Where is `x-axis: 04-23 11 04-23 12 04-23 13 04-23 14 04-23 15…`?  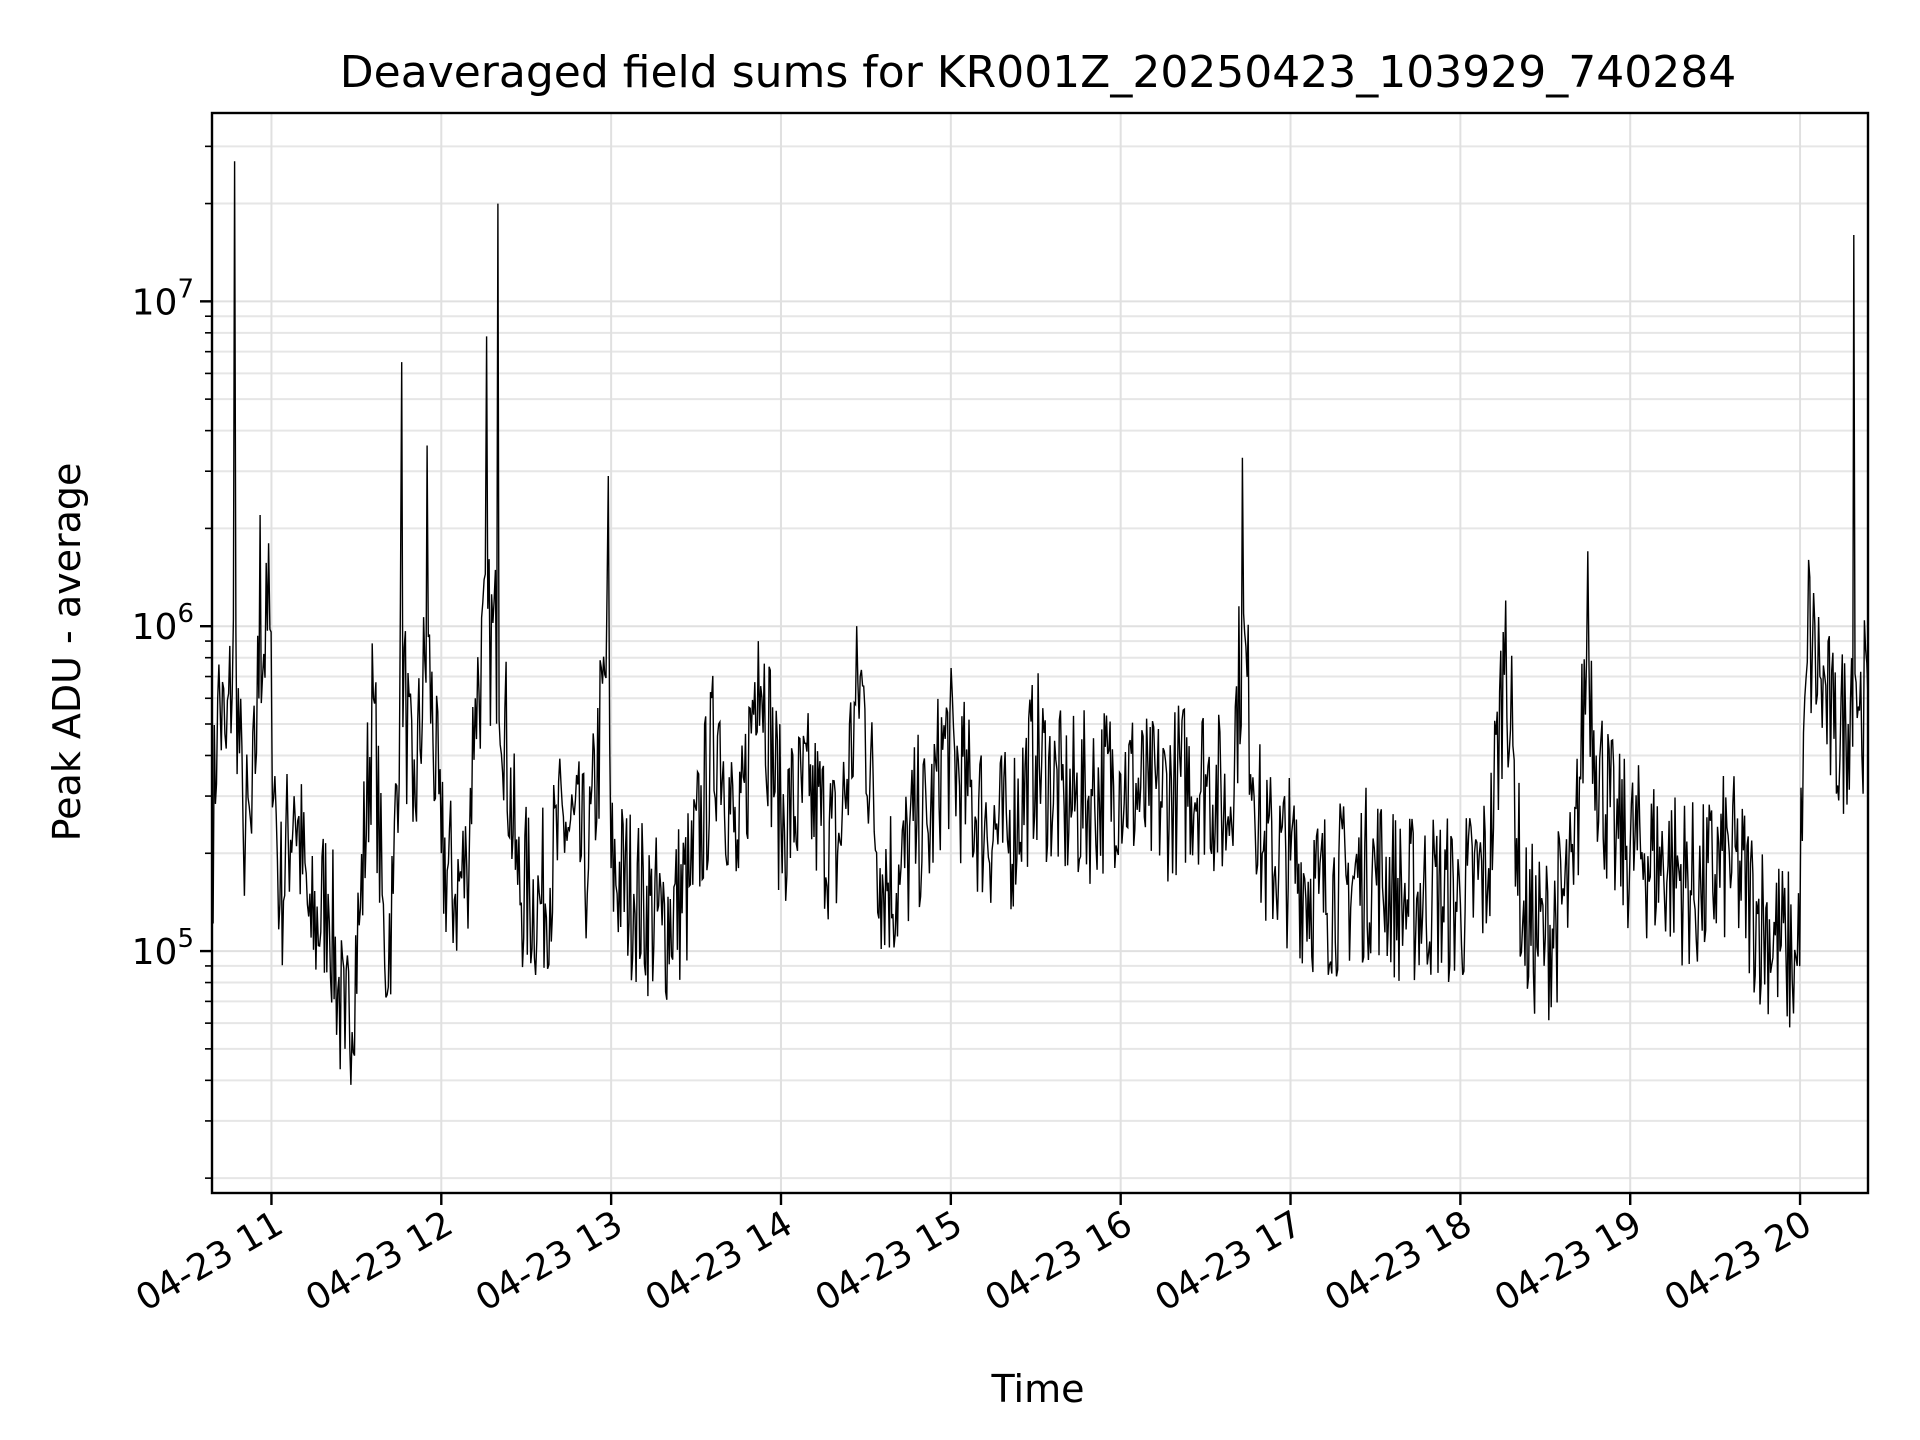 x-axis: 04-23 11 04-23 12 04-23 13 04-23 14 04-23 15… is located at coordinates (974, 1256).